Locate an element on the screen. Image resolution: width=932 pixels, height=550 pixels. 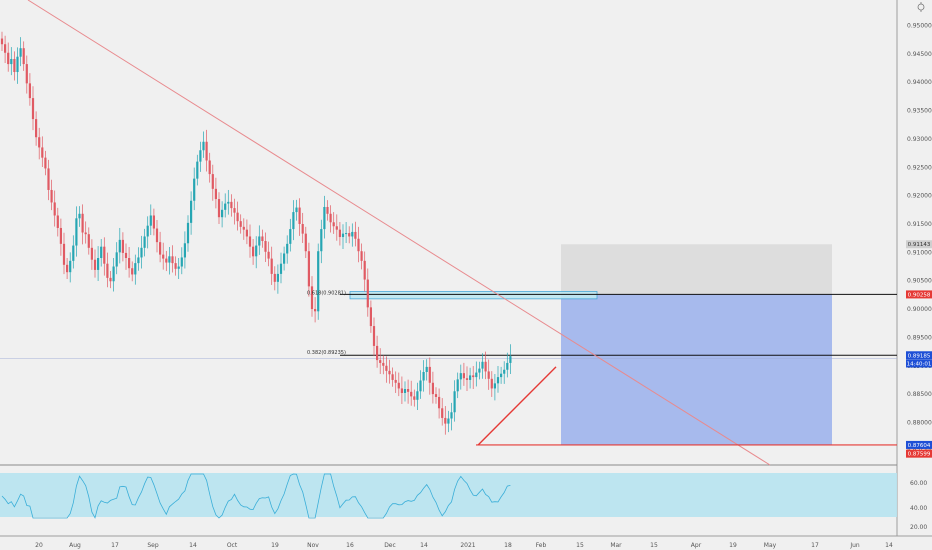
price-tag-label: 0.90258 is located at coordinates (919, 295).